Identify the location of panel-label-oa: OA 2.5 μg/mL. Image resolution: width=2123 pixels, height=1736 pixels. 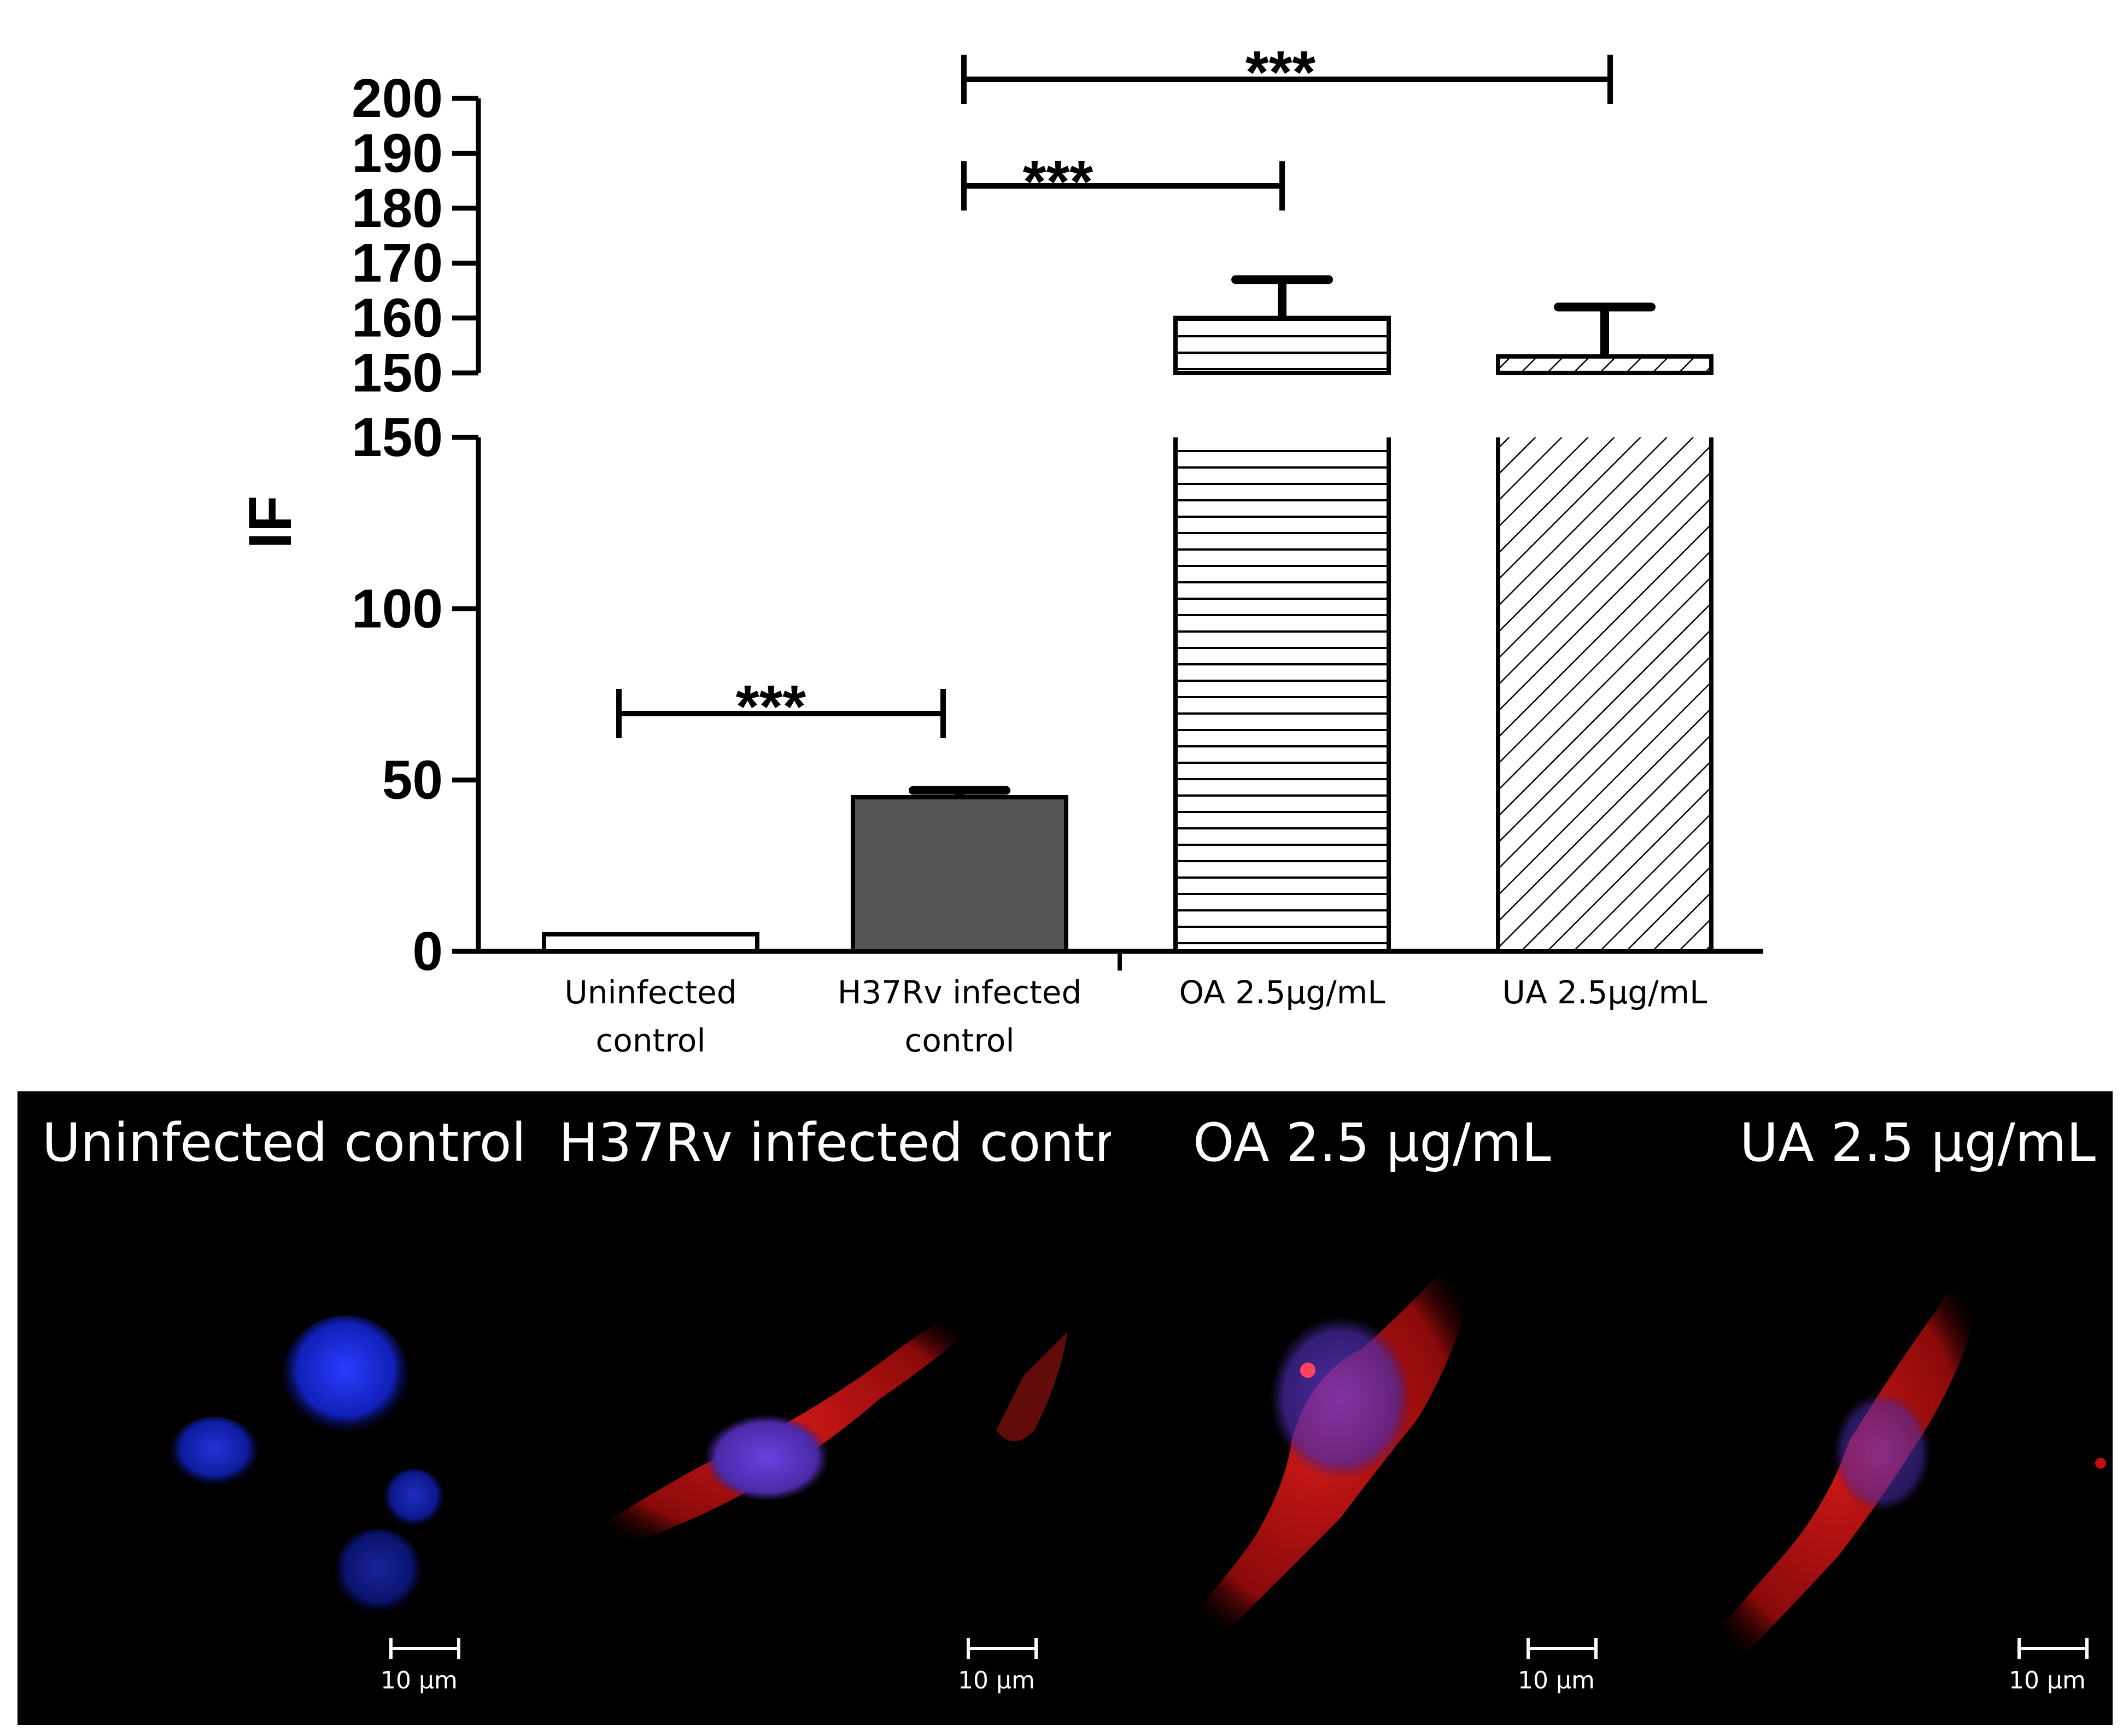
(1372, 1142).